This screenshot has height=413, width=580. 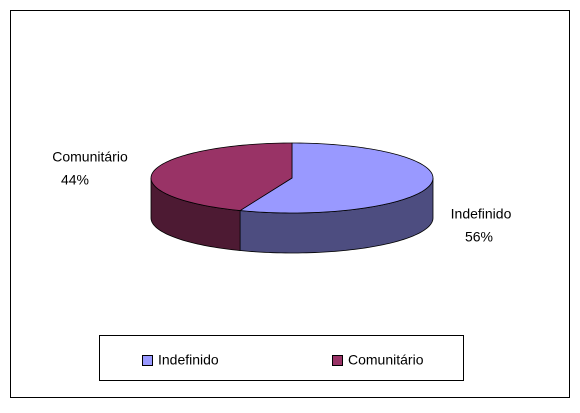 I want to click on data-label-value: 56%, so click(x=479, y=237).